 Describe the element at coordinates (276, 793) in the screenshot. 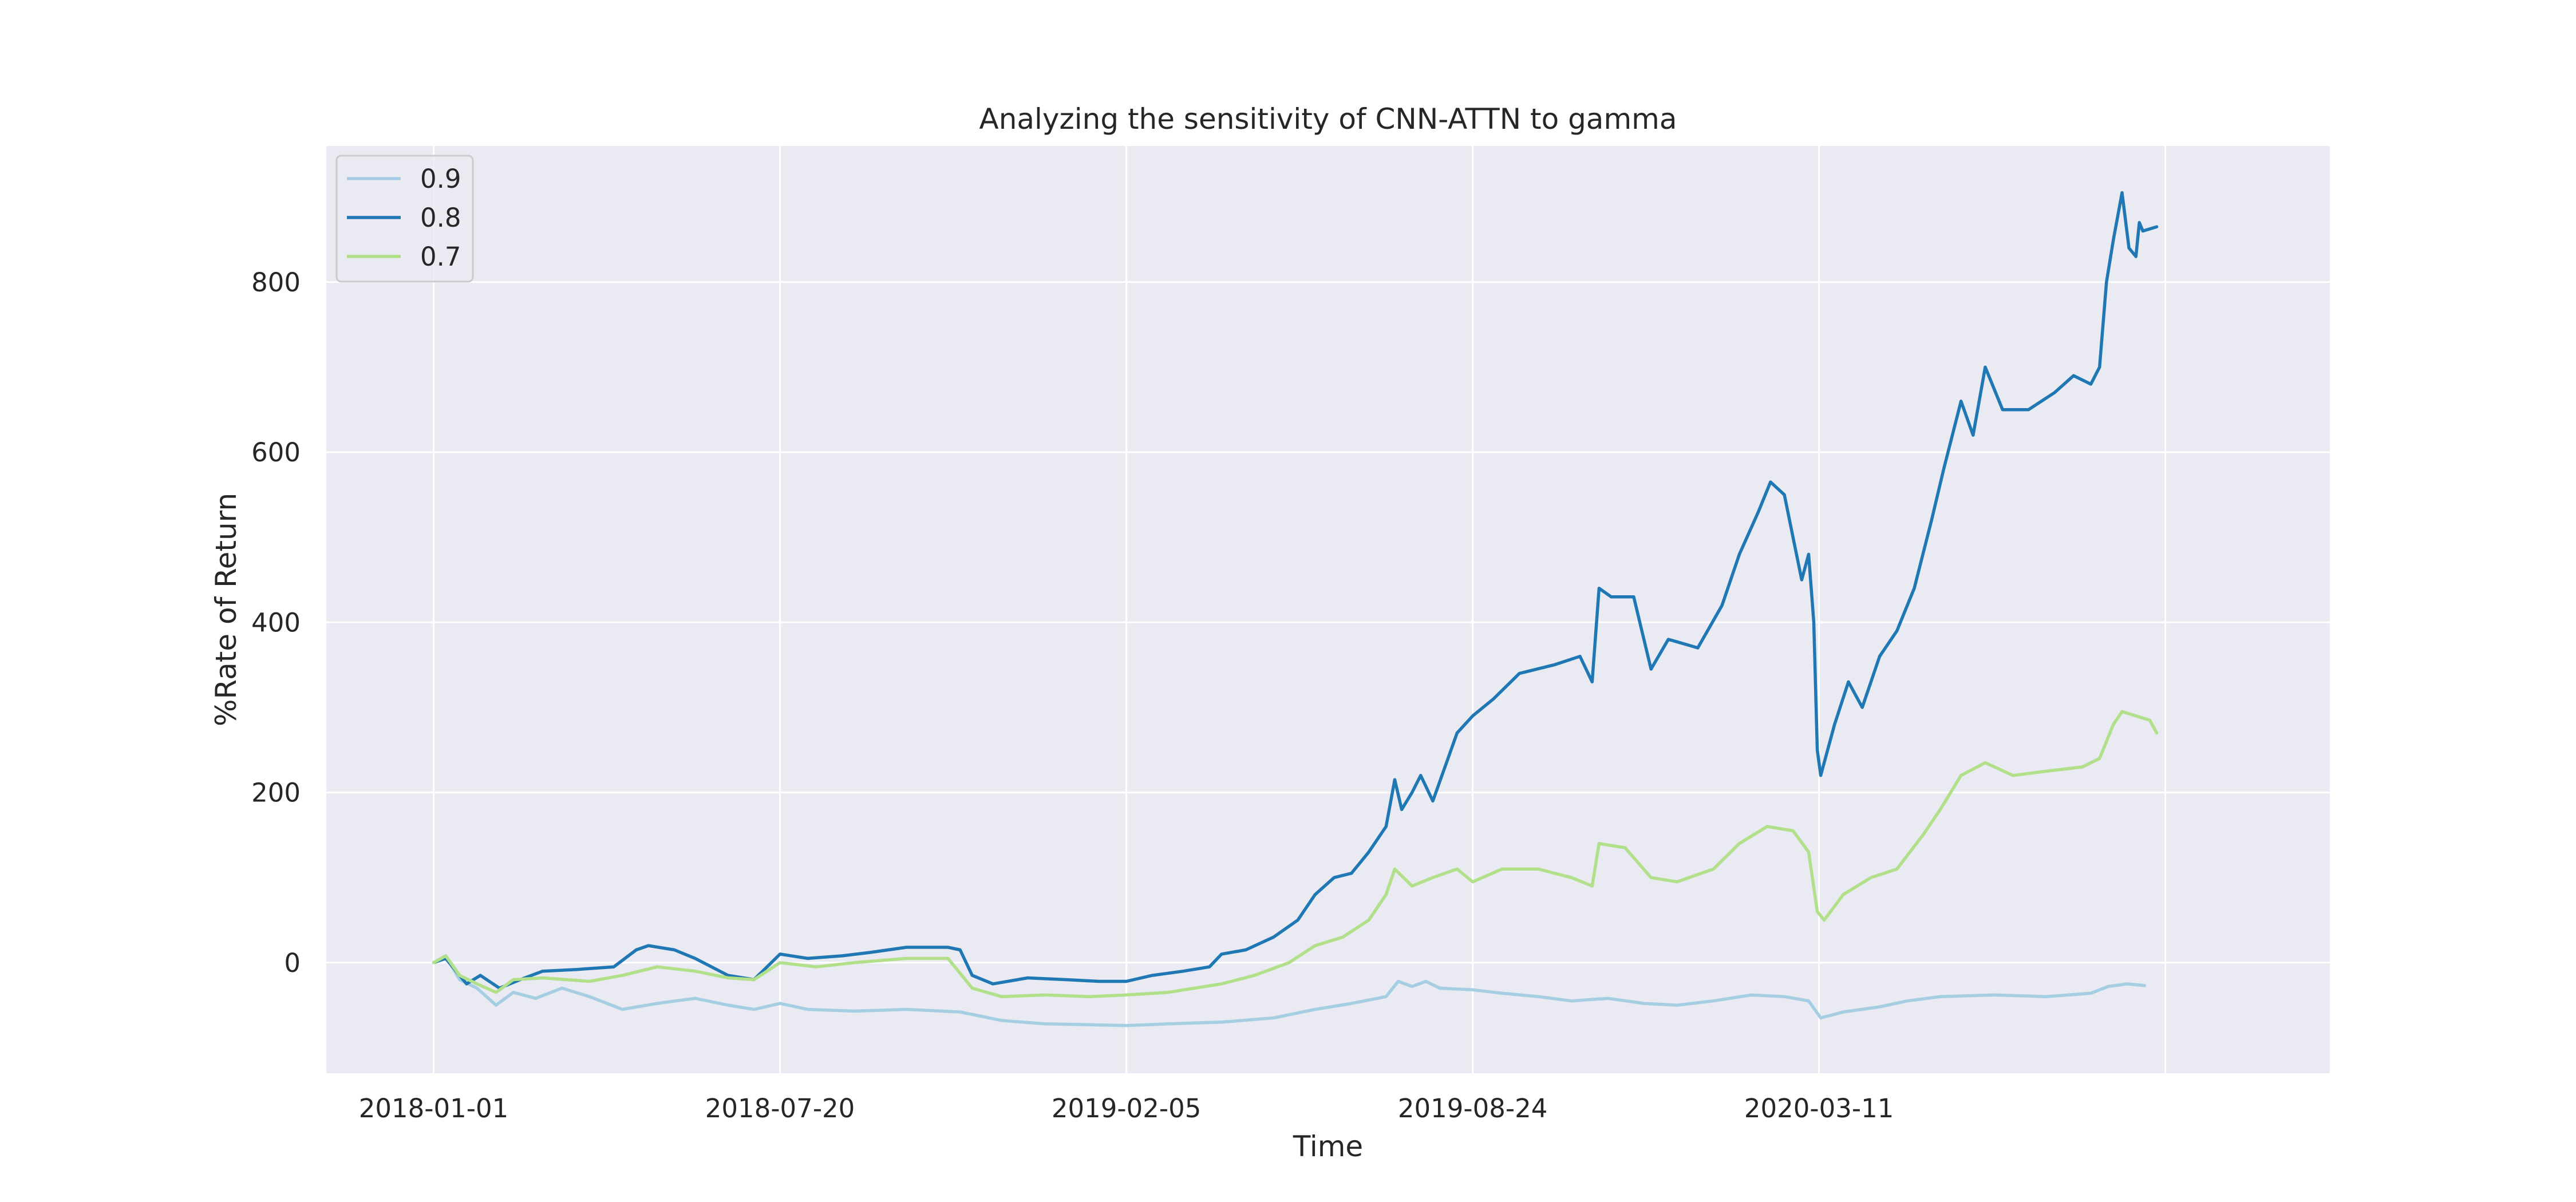

I see `y-tick-label: 200` at that location.